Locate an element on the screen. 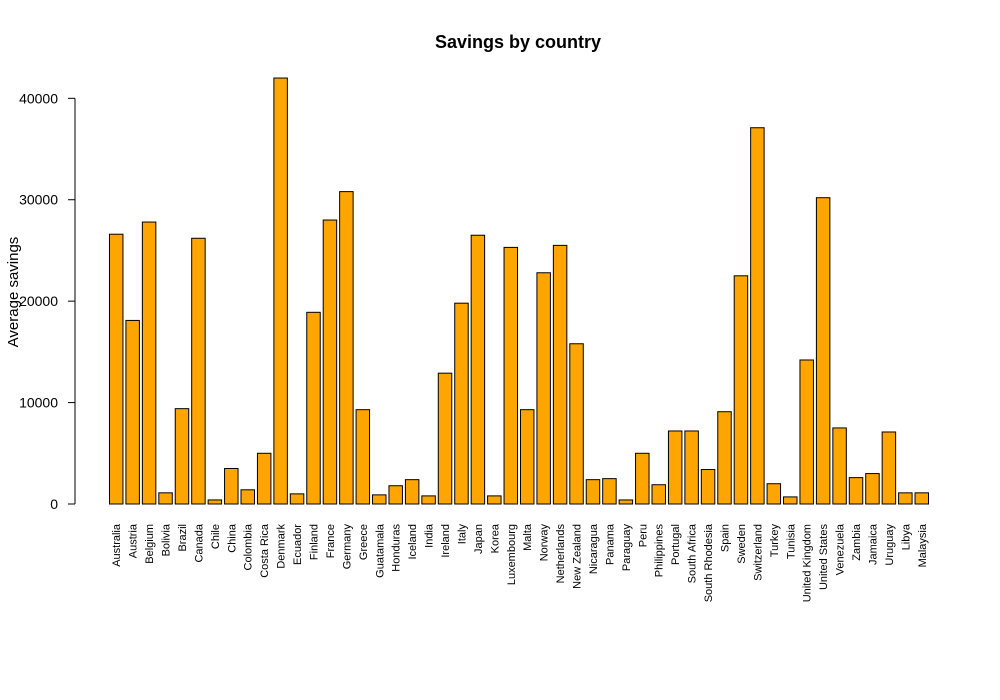  x-tick-label: Switzerland is located at coordinates (758, 552).